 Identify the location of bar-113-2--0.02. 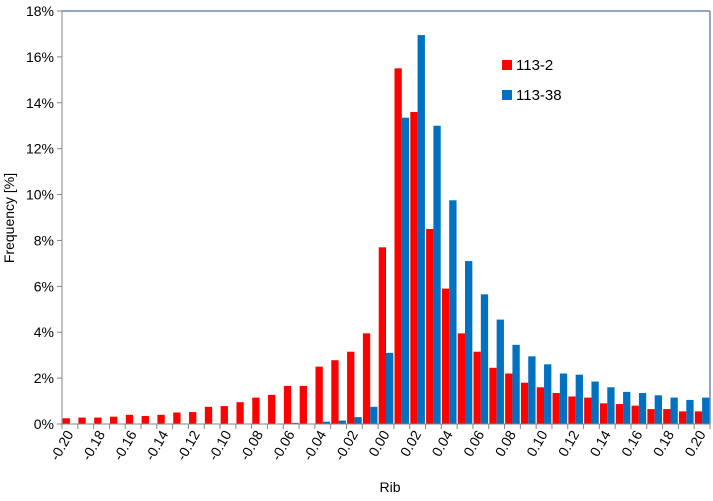
(350, 388).